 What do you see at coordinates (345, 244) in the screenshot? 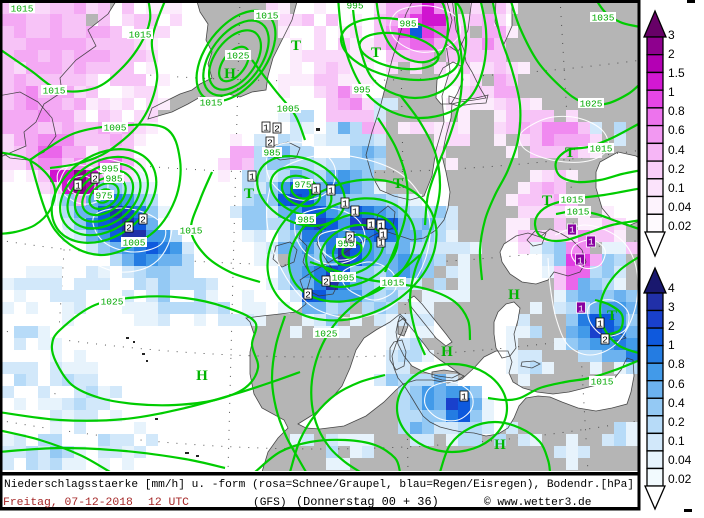
I see `svg-text: 955` at bounding box center [345, 244].